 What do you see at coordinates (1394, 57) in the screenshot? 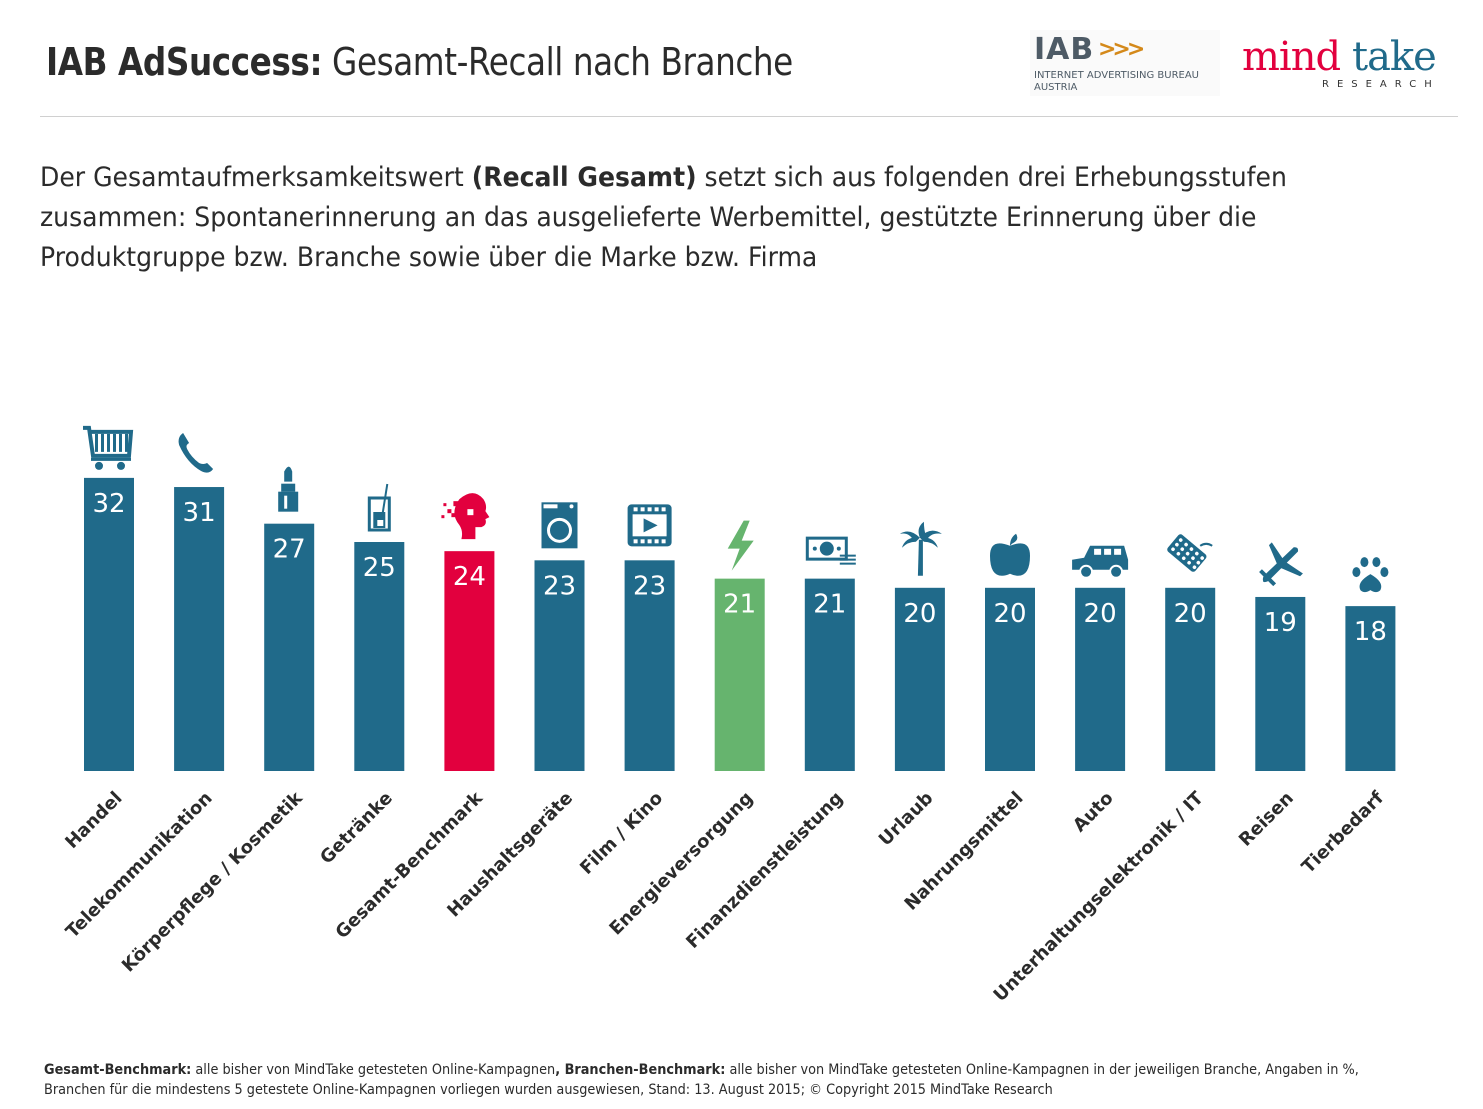
I see `mindtake-logo-take: take` at bounding box center [1394, 57].